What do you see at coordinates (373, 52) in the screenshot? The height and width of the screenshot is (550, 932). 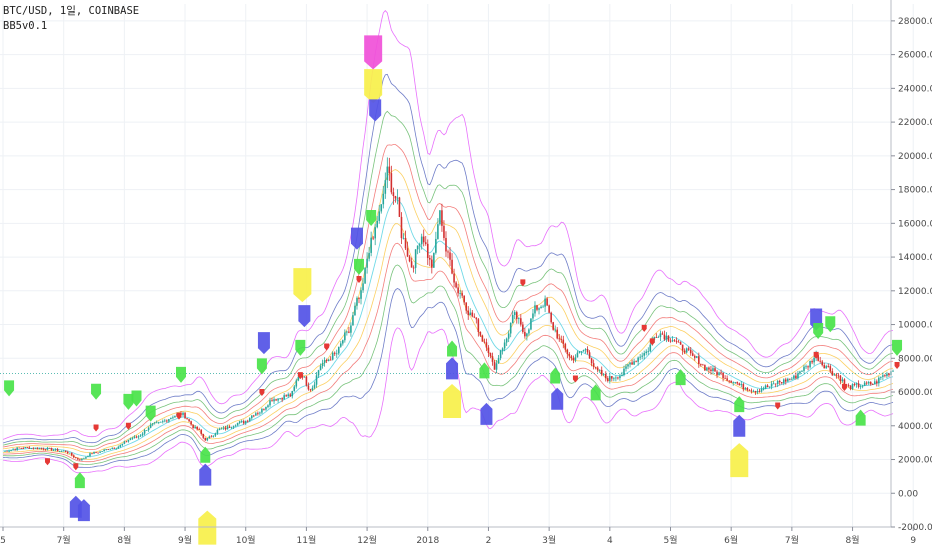 I see `magenta-signal-marker` at bounding box center [373, 52].